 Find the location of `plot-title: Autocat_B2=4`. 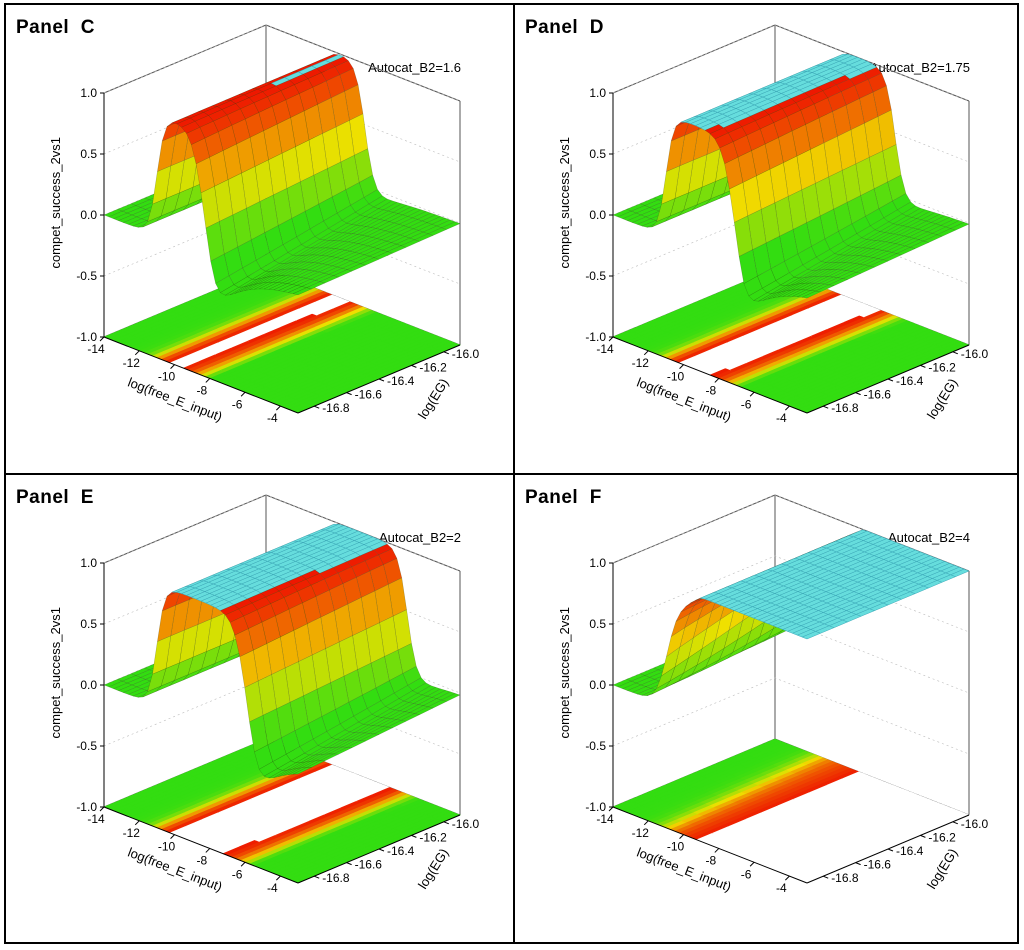

plot-title: Autocat_B2=4 is located at coordinates (929, 537).